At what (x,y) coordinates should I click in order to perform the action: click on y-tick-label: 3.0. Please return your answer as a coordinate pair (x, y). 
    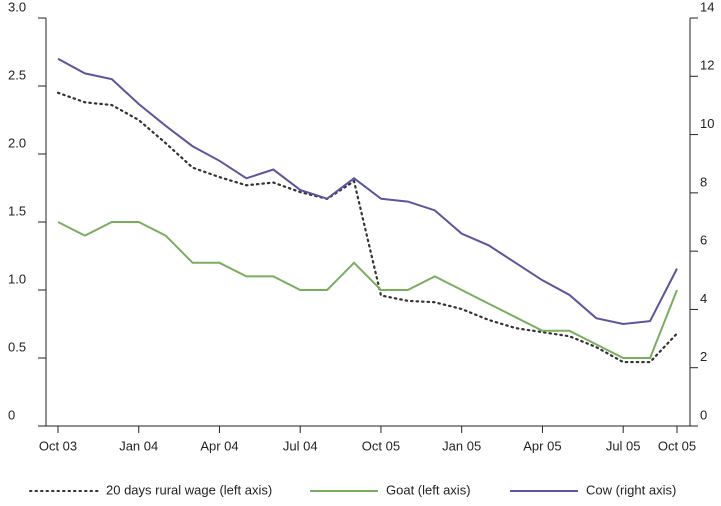
    Looking at the image, I should click on (17, 7).